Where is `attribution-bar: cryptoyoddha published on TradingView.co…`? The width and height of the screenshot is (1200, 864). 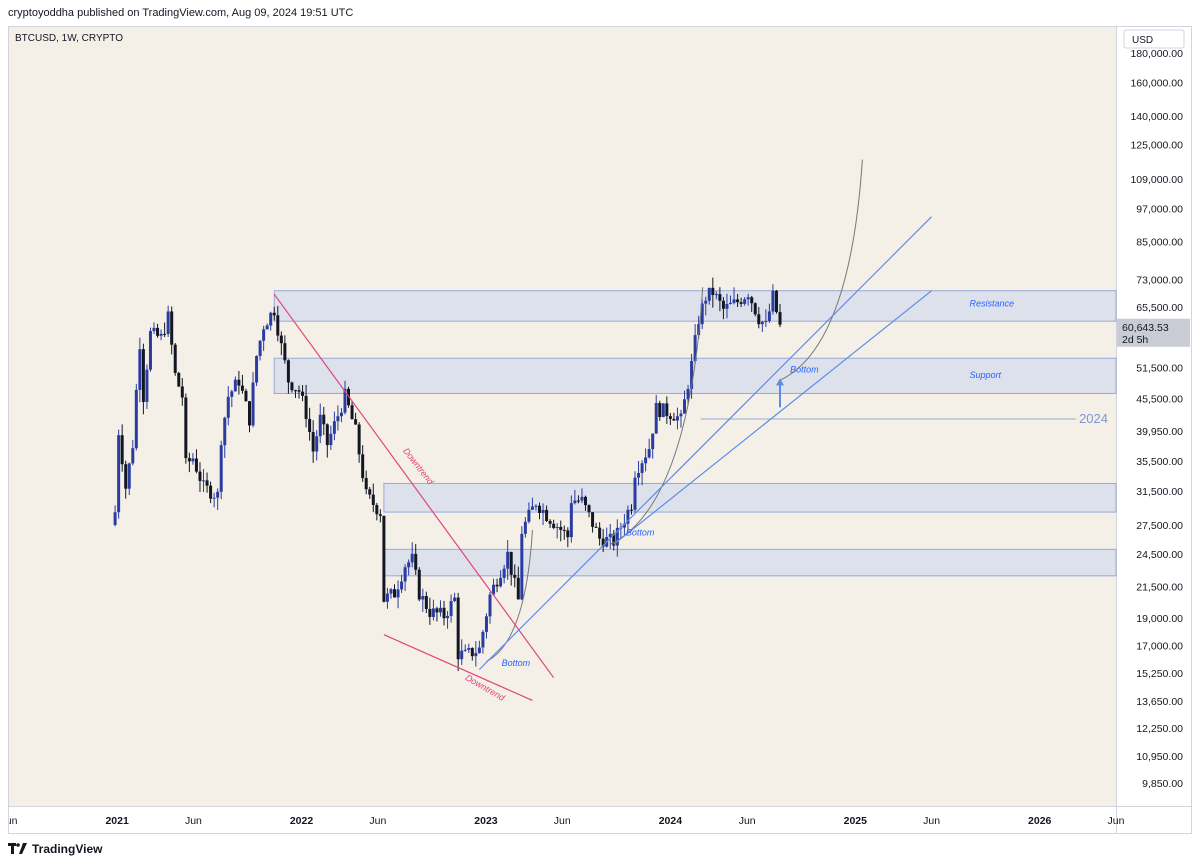
attribution-bar: cryptoyoddha published on TradingView.co… is located at coordinates (600, 13).